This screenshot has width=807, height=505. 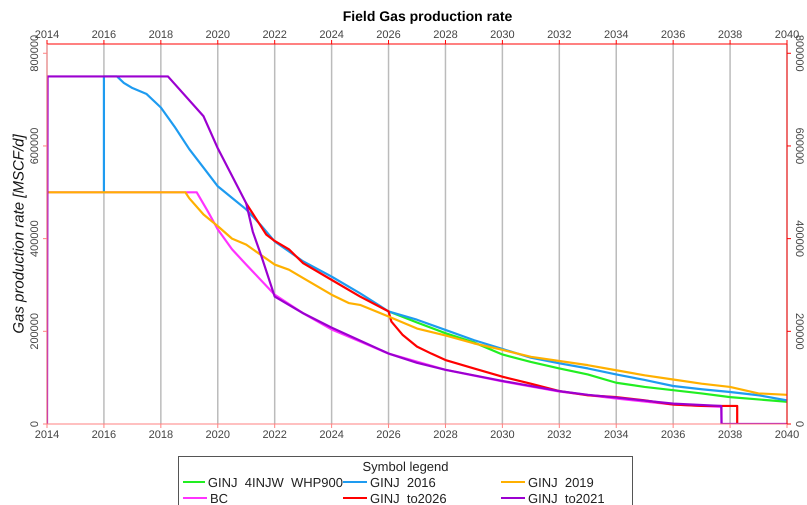 What do you see at coordinates (559, 434) in the screenshot?
I see `x2-tick-label: 2032` at bounding box center [559, 434].